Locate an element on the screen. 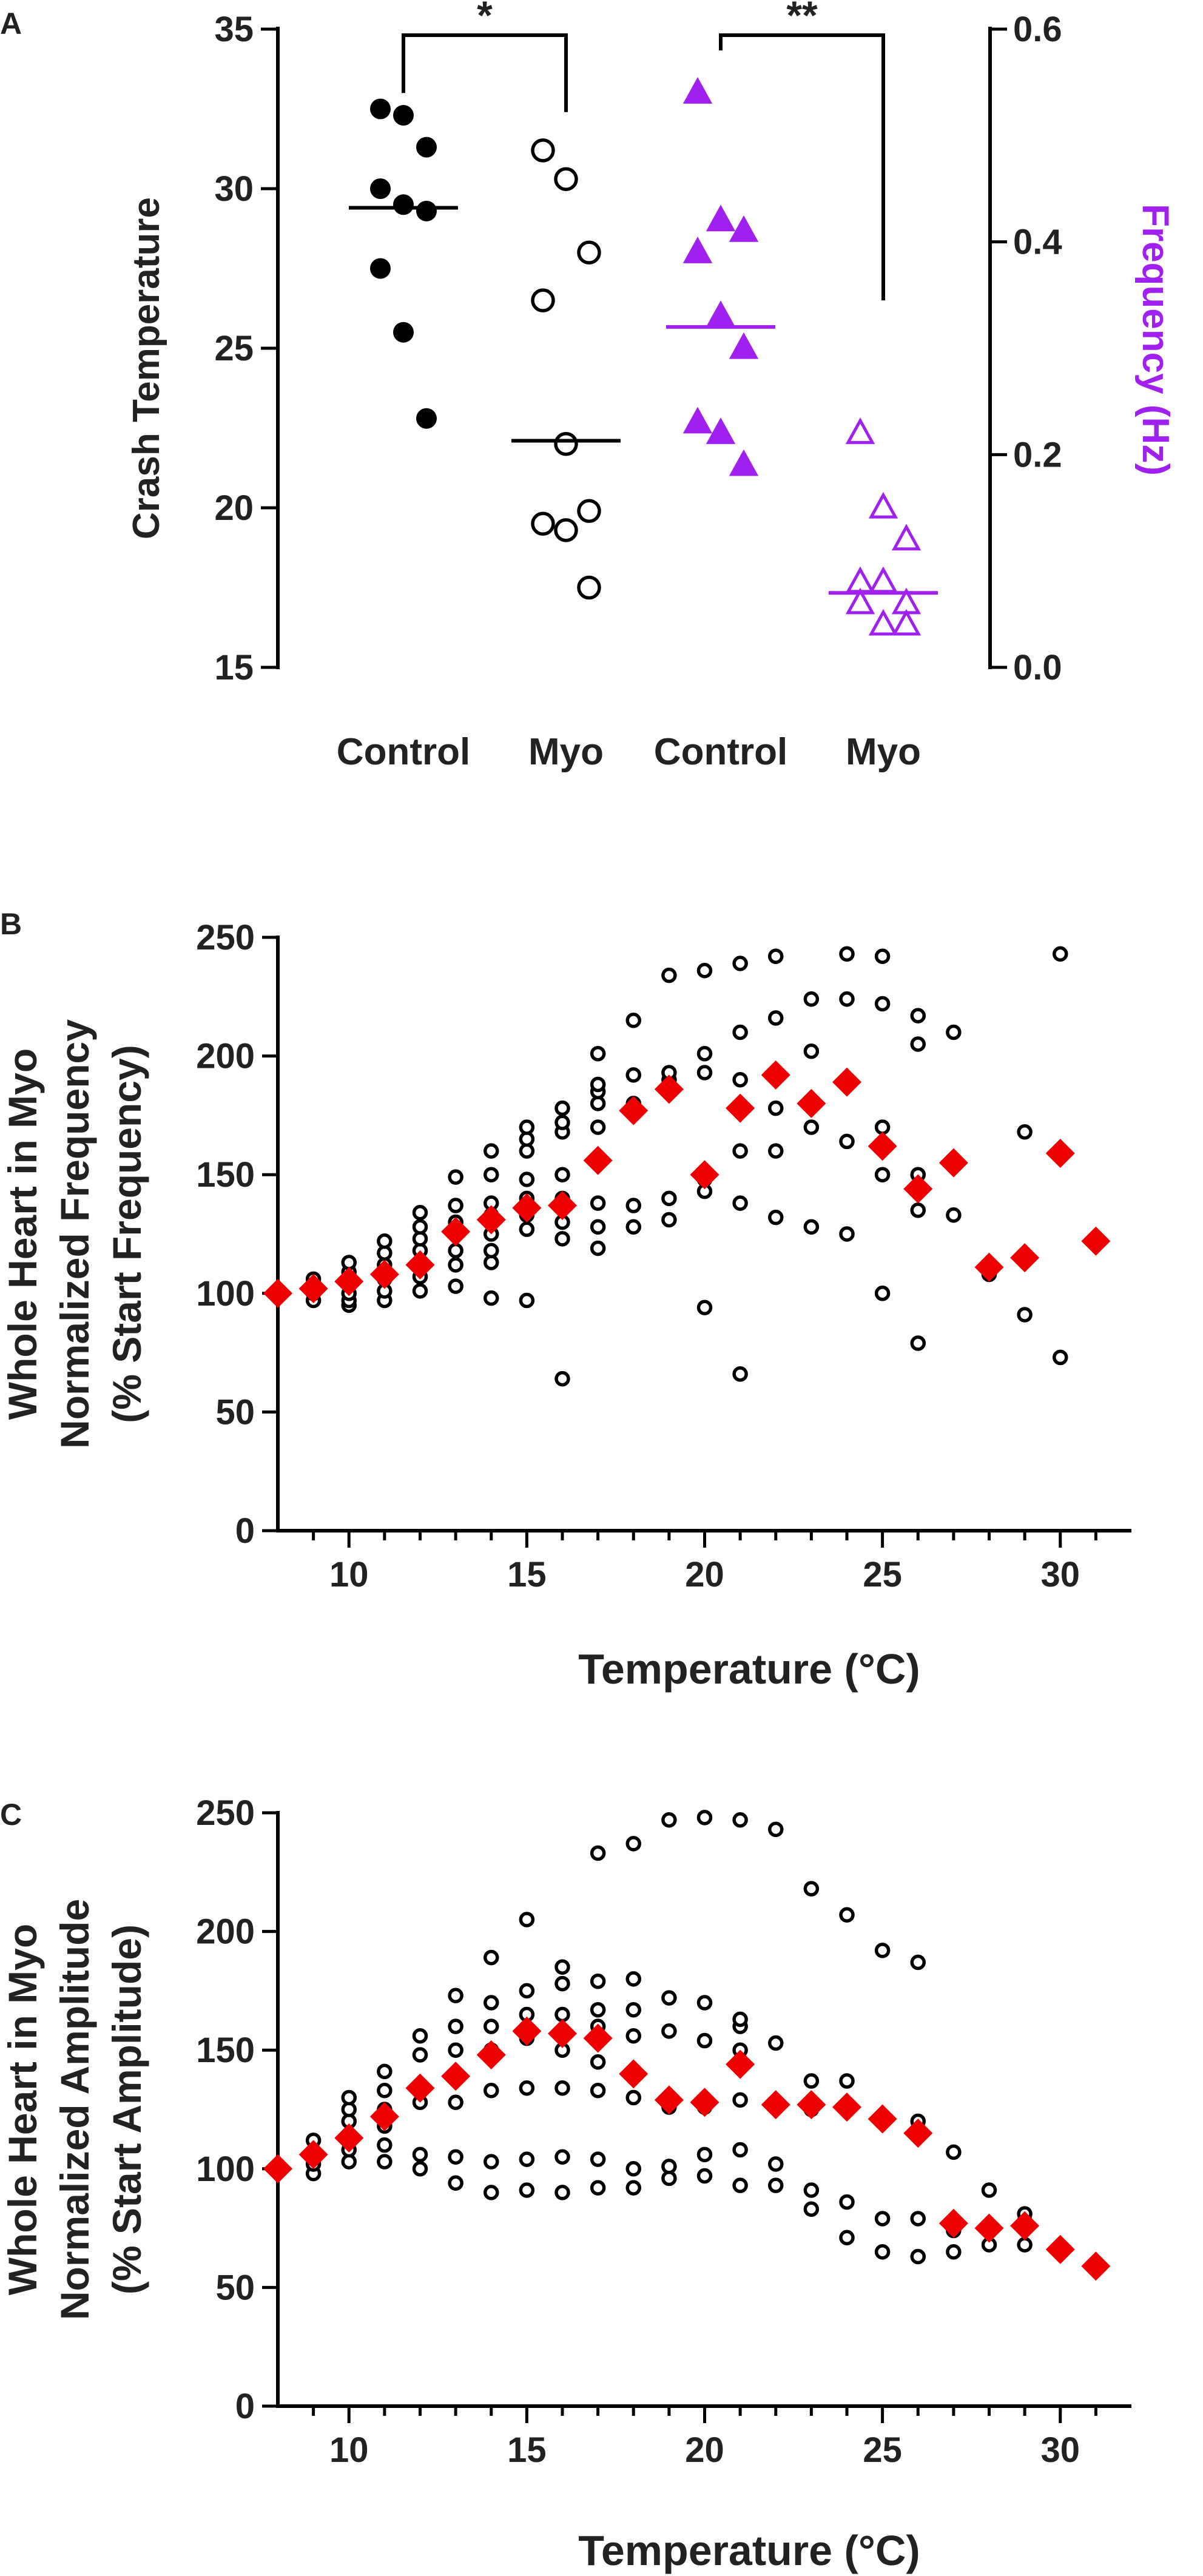 This screenshot has width=1203, height=2576. panel-b-y-tick-label: 100 is located at coordinates (226, 1293).